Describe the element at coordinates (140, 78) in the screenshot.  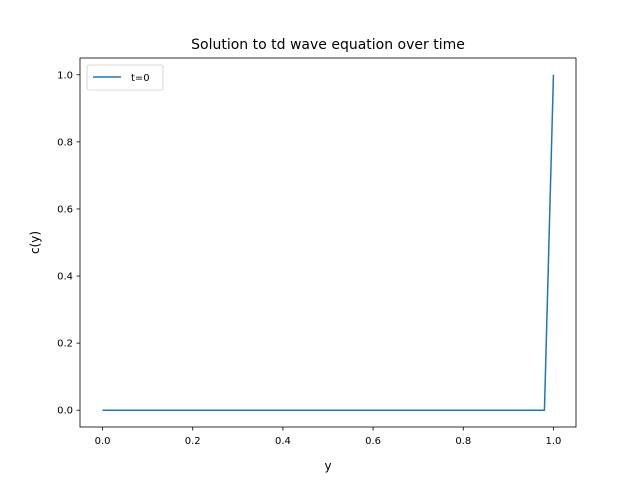
I see `legend-label: t=0` at that location.